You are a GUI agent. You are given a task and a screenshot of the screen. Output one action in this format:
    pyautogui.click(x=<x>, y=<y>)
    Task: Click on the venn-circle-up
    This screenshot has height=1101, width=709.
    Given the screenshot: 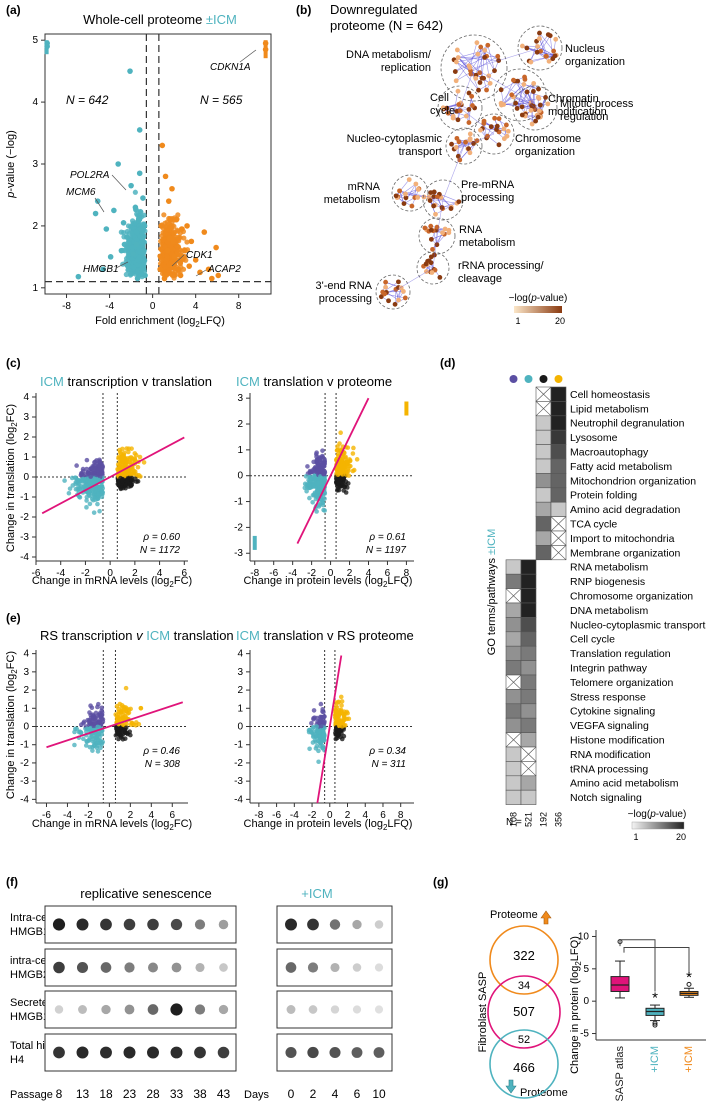 What is the action you would take?
    pyautogui.click(x=524, y=960)
    